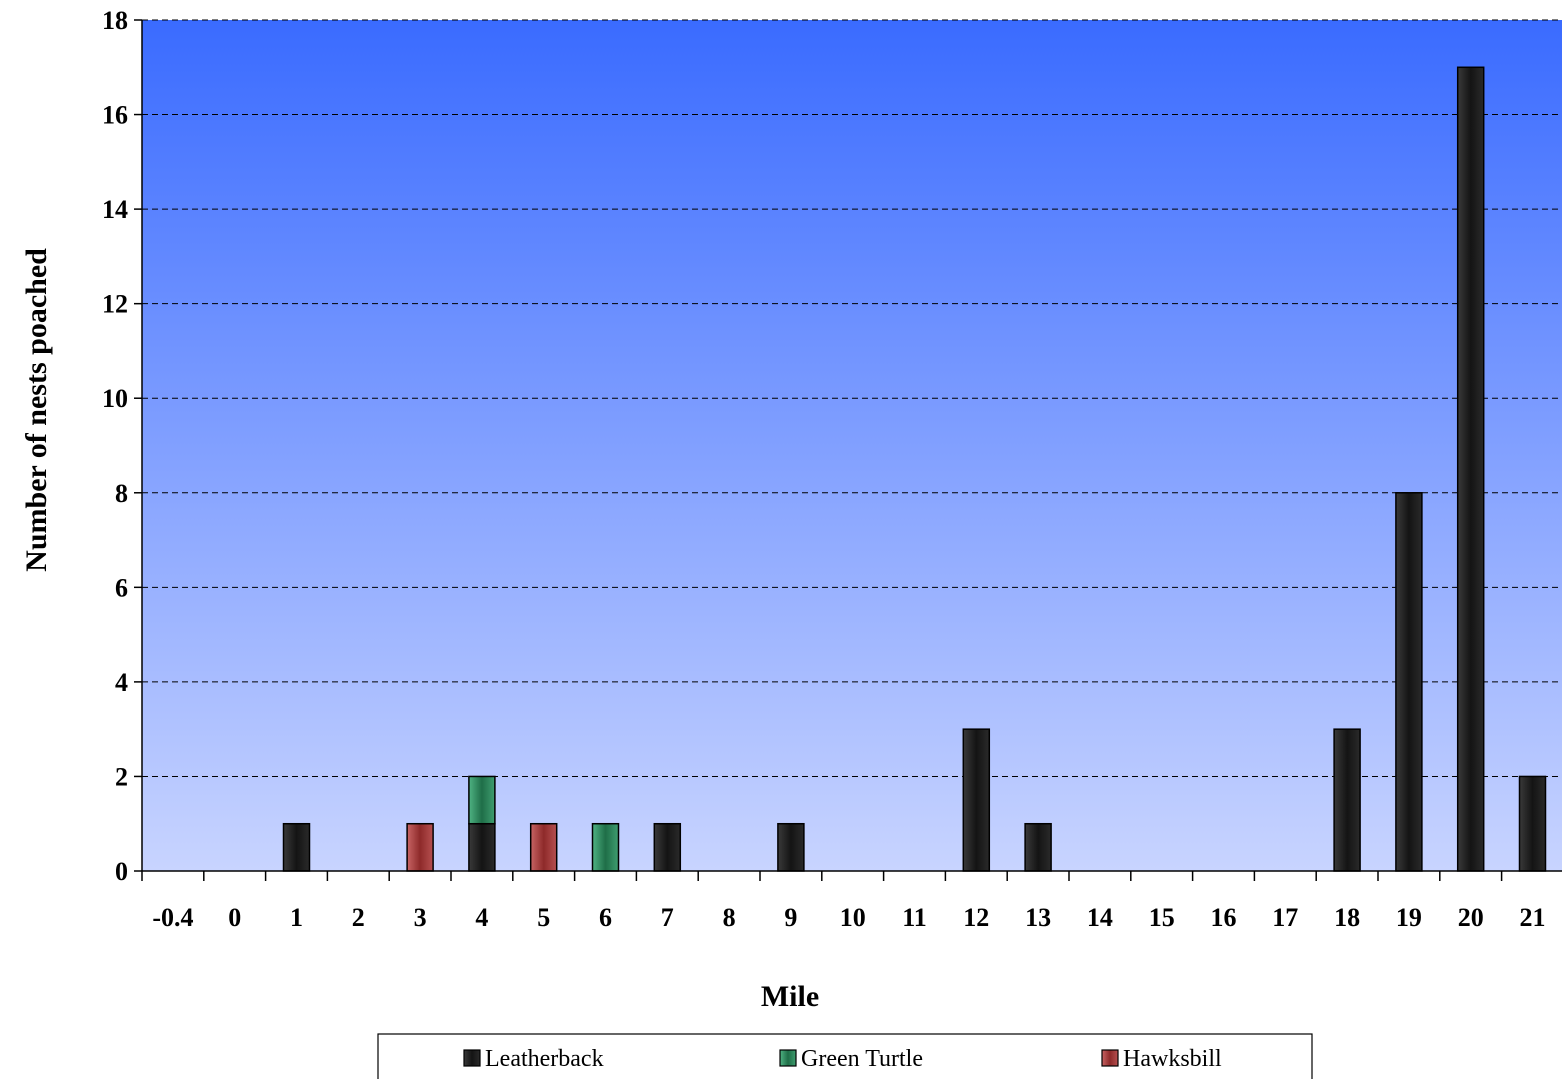 The image size is (1562, 1079). What do you see at coordinates (667, 917) in the screenshot?
I see `x-tick-label: 7` at bounding box center [667, 917].